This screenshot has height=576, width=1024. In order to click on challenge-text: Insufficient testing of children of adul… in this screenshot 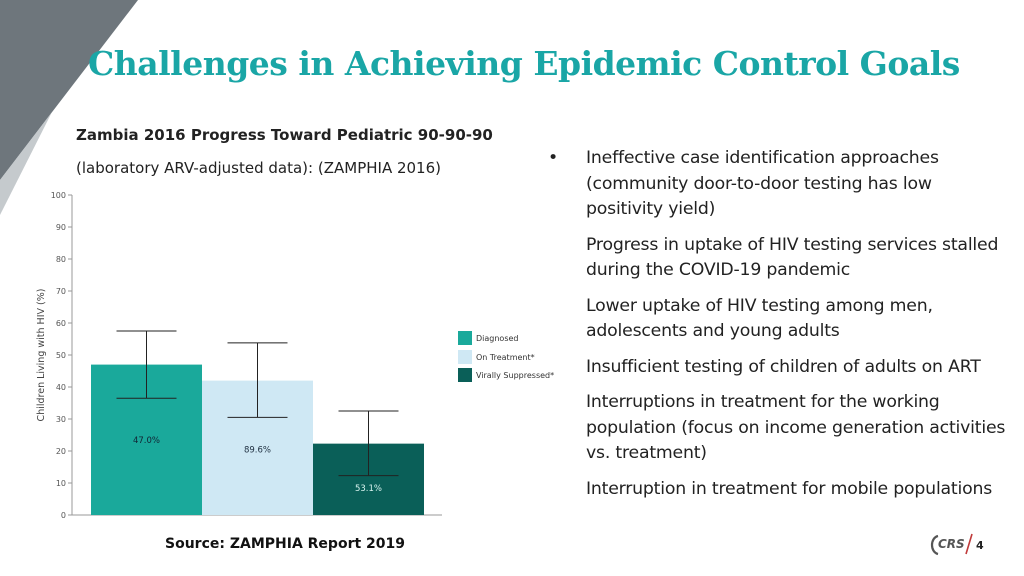, I will do `click(783, 366)`.